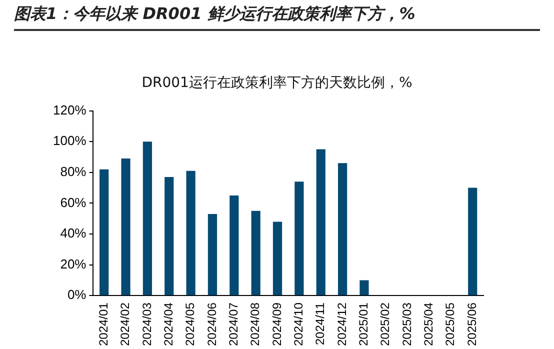 The image size is (554, 349). Describe the element at coordinates (73, 264) in the screenshot. I see `y-tick-label: 20%` at that location.